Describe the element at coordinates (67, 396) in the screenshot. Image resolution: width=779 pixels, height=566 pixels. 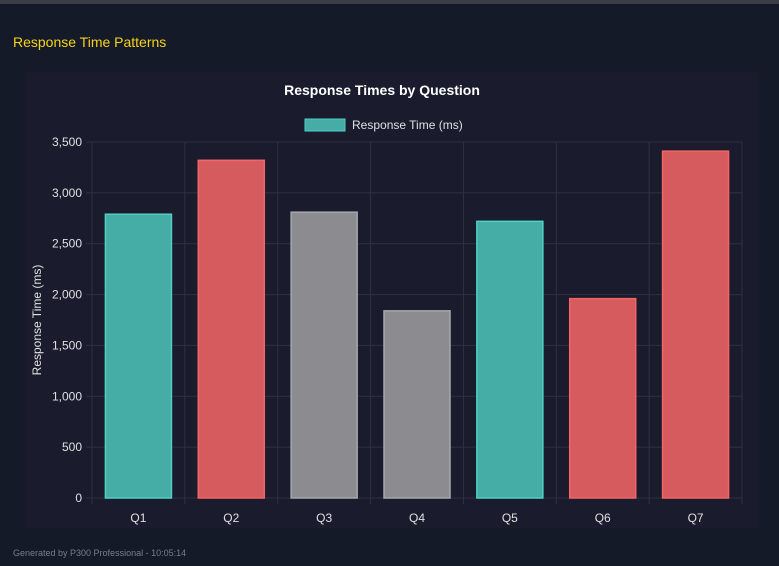
I see `y-tick-label: 1,000` at that location.